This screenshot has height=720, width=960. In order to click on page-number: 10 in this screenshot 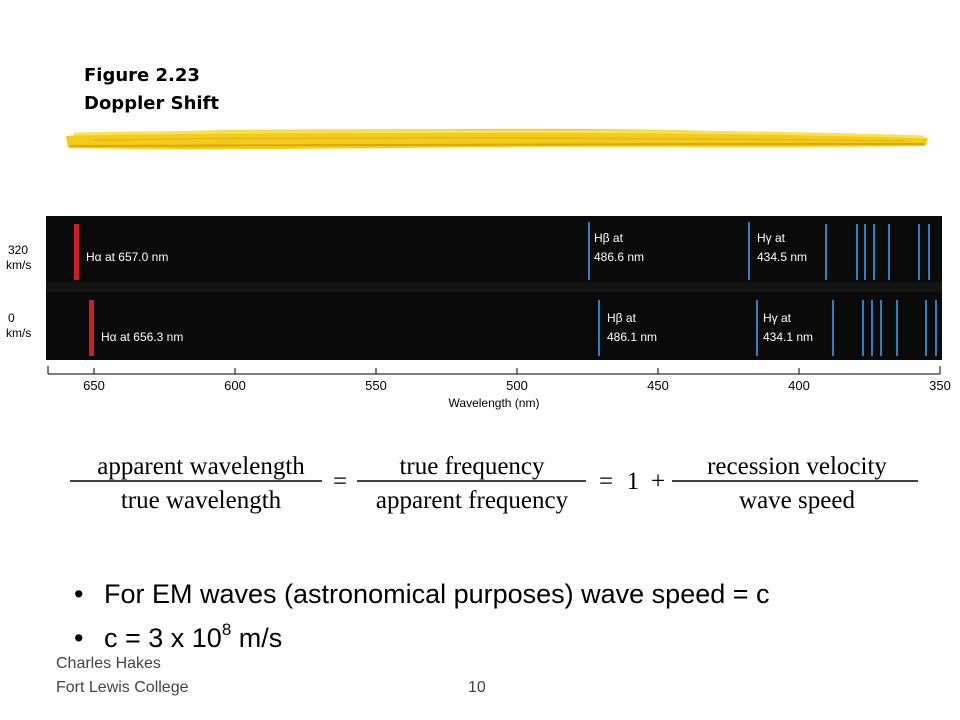, I will do `click(477, 687)`.